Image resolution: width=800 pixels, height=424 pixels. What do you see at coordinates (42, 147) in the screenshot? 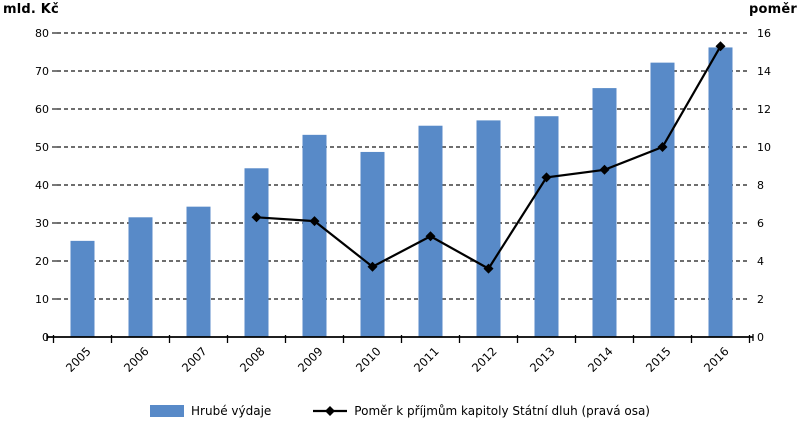
I see `y-left-tick-label: 50` at bounding box center [42, 147].